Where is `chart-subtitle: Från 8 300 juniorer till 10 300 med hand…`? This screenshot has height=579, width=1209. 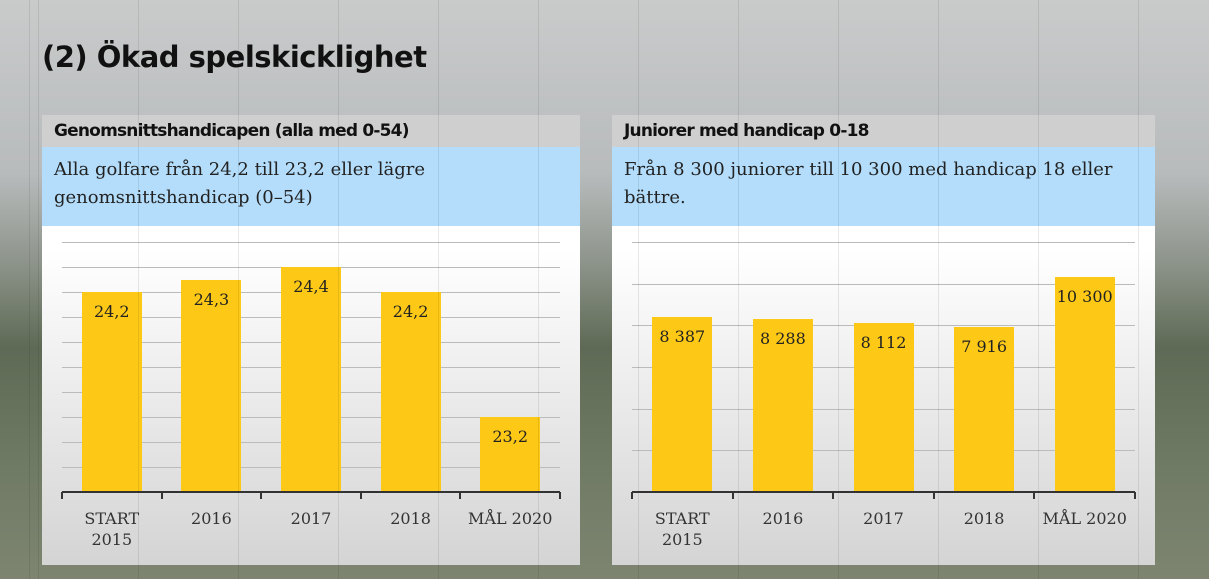
chart-subtitle: Från 8 300 juniorer till 10 300 med hand… is located at coordinates (883, 186).